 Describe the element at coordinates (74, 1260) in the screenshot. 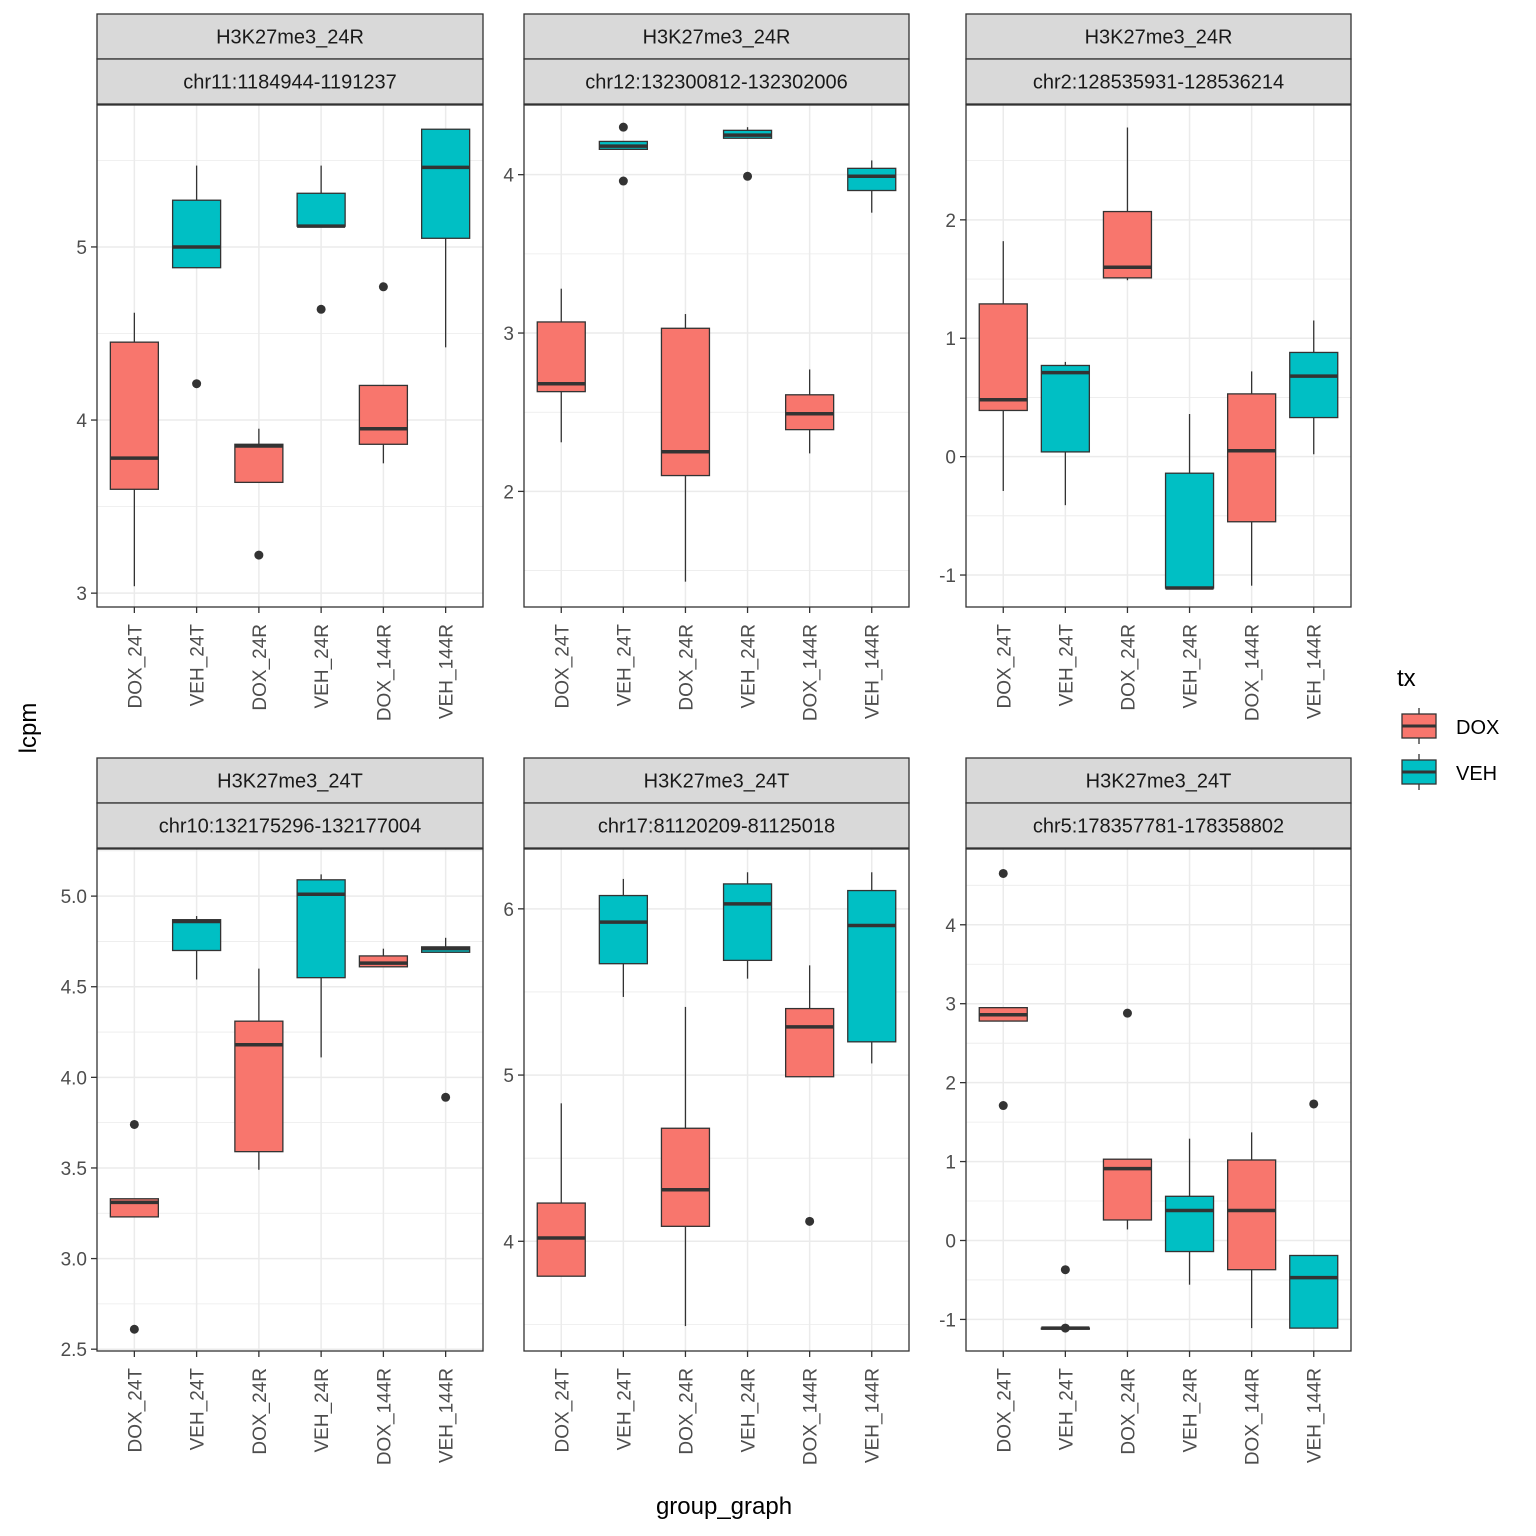

I see `y-tick-label: 3.0` at that location.